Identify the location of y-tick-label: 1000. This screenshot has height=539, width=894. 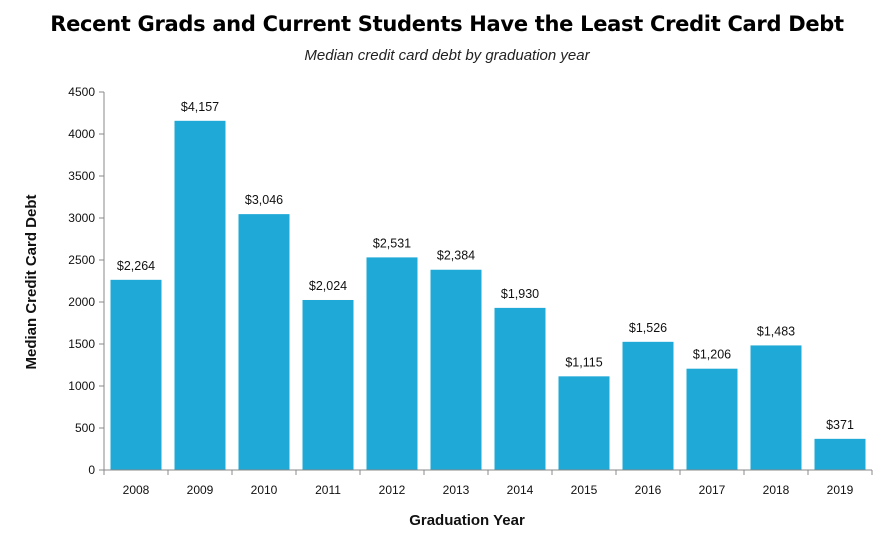
(81, 386).